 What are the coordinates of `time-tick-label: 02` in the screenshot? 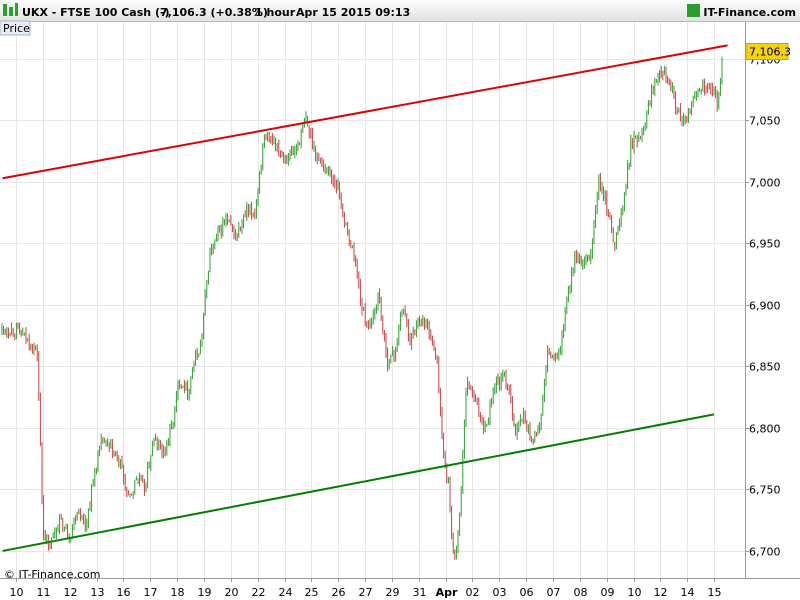 It's located at (473, 592).